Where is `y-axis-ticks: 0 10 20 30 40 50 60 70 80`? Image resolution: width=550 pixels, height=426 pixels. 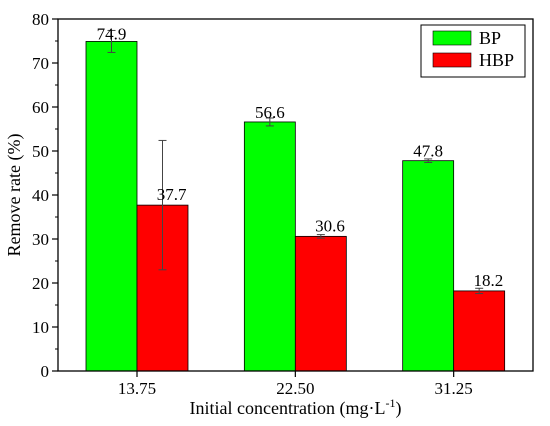 y-axis-ticks: 0 10 20 30 40 50 60 70 80 is located at coordinates (45, 195).